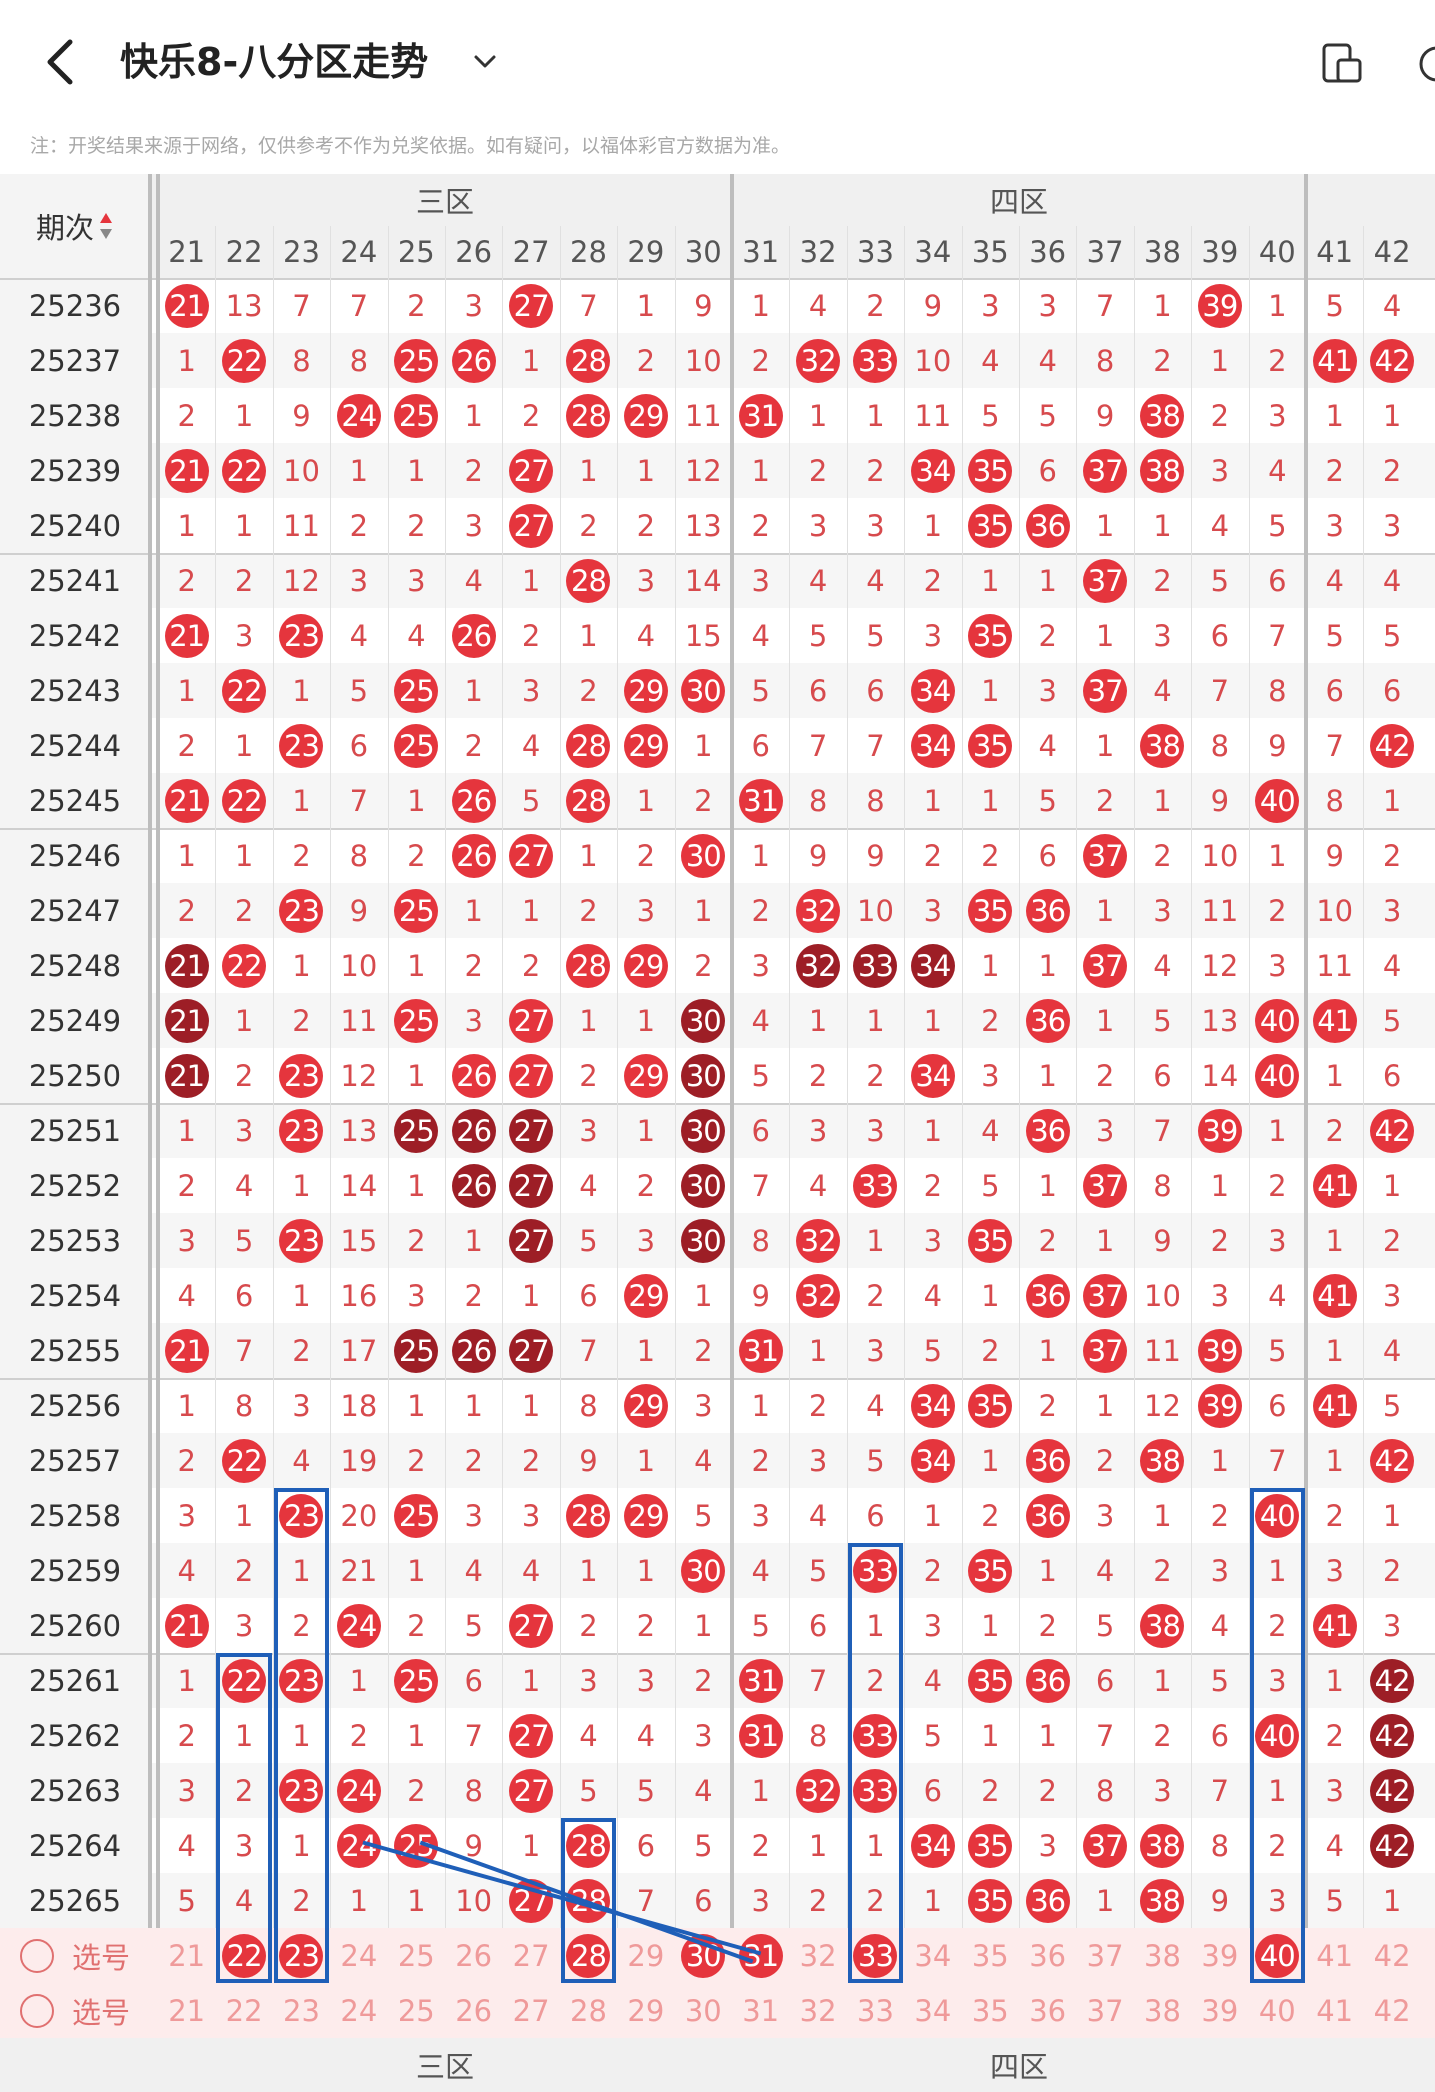  Describe the element at coordinates (1105, 1185) in the screenshot. I see `ball: 37` at that location.